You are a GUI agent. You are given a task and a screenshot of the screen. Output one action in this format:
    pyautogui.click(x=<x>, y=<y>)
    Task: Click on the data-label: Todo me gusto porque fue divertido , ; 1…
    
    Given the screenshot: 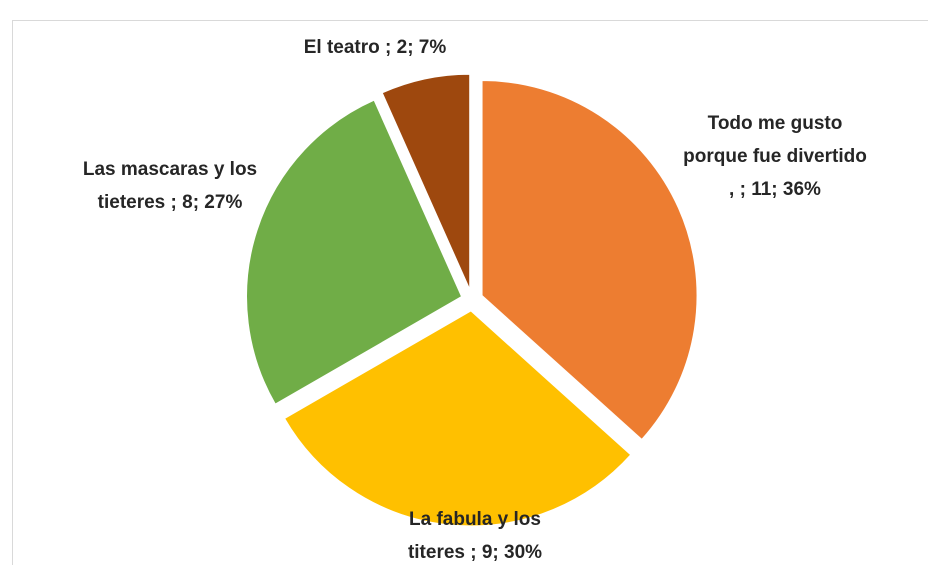 What is the action you would take?
    pyautogui.click(x=775, y=156)
    